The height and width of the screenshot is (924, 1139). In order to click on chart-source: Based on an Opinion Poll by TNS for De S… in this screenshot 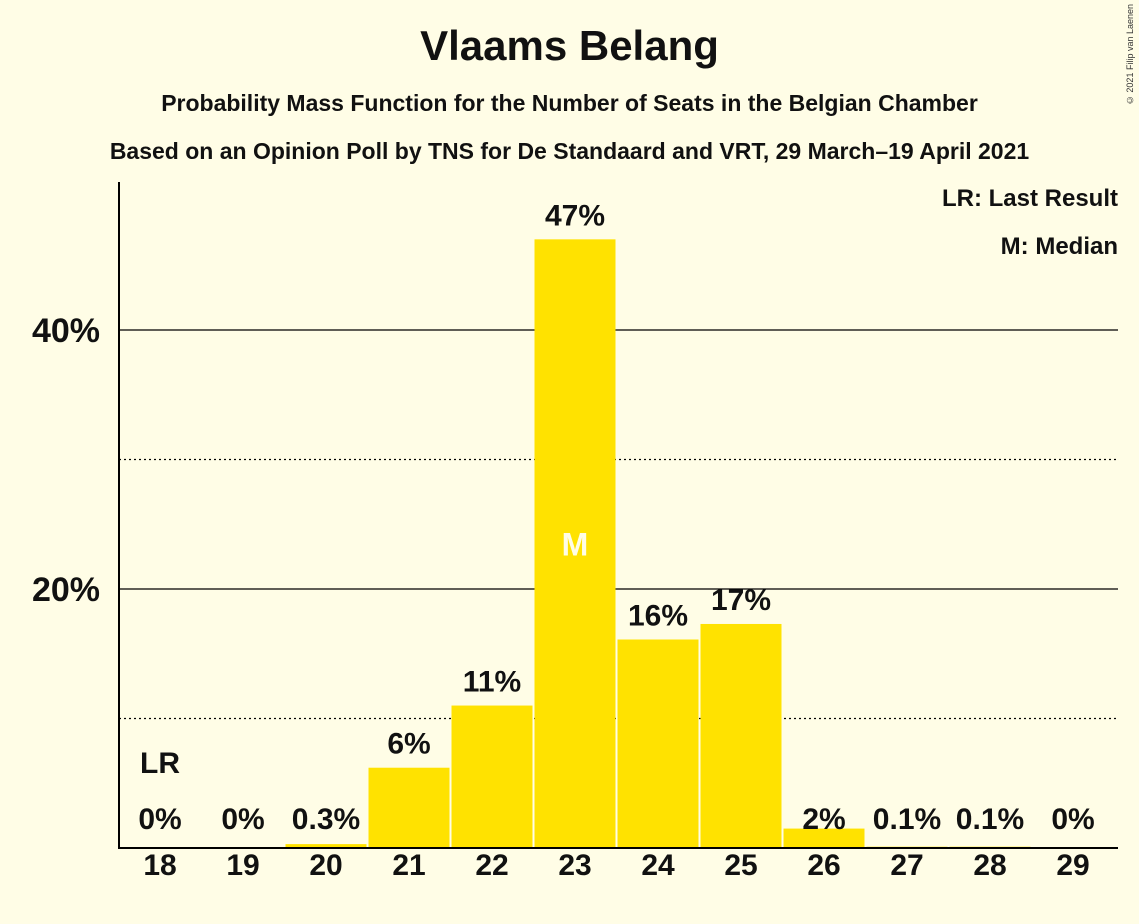, I will do `click(569, 151)`.